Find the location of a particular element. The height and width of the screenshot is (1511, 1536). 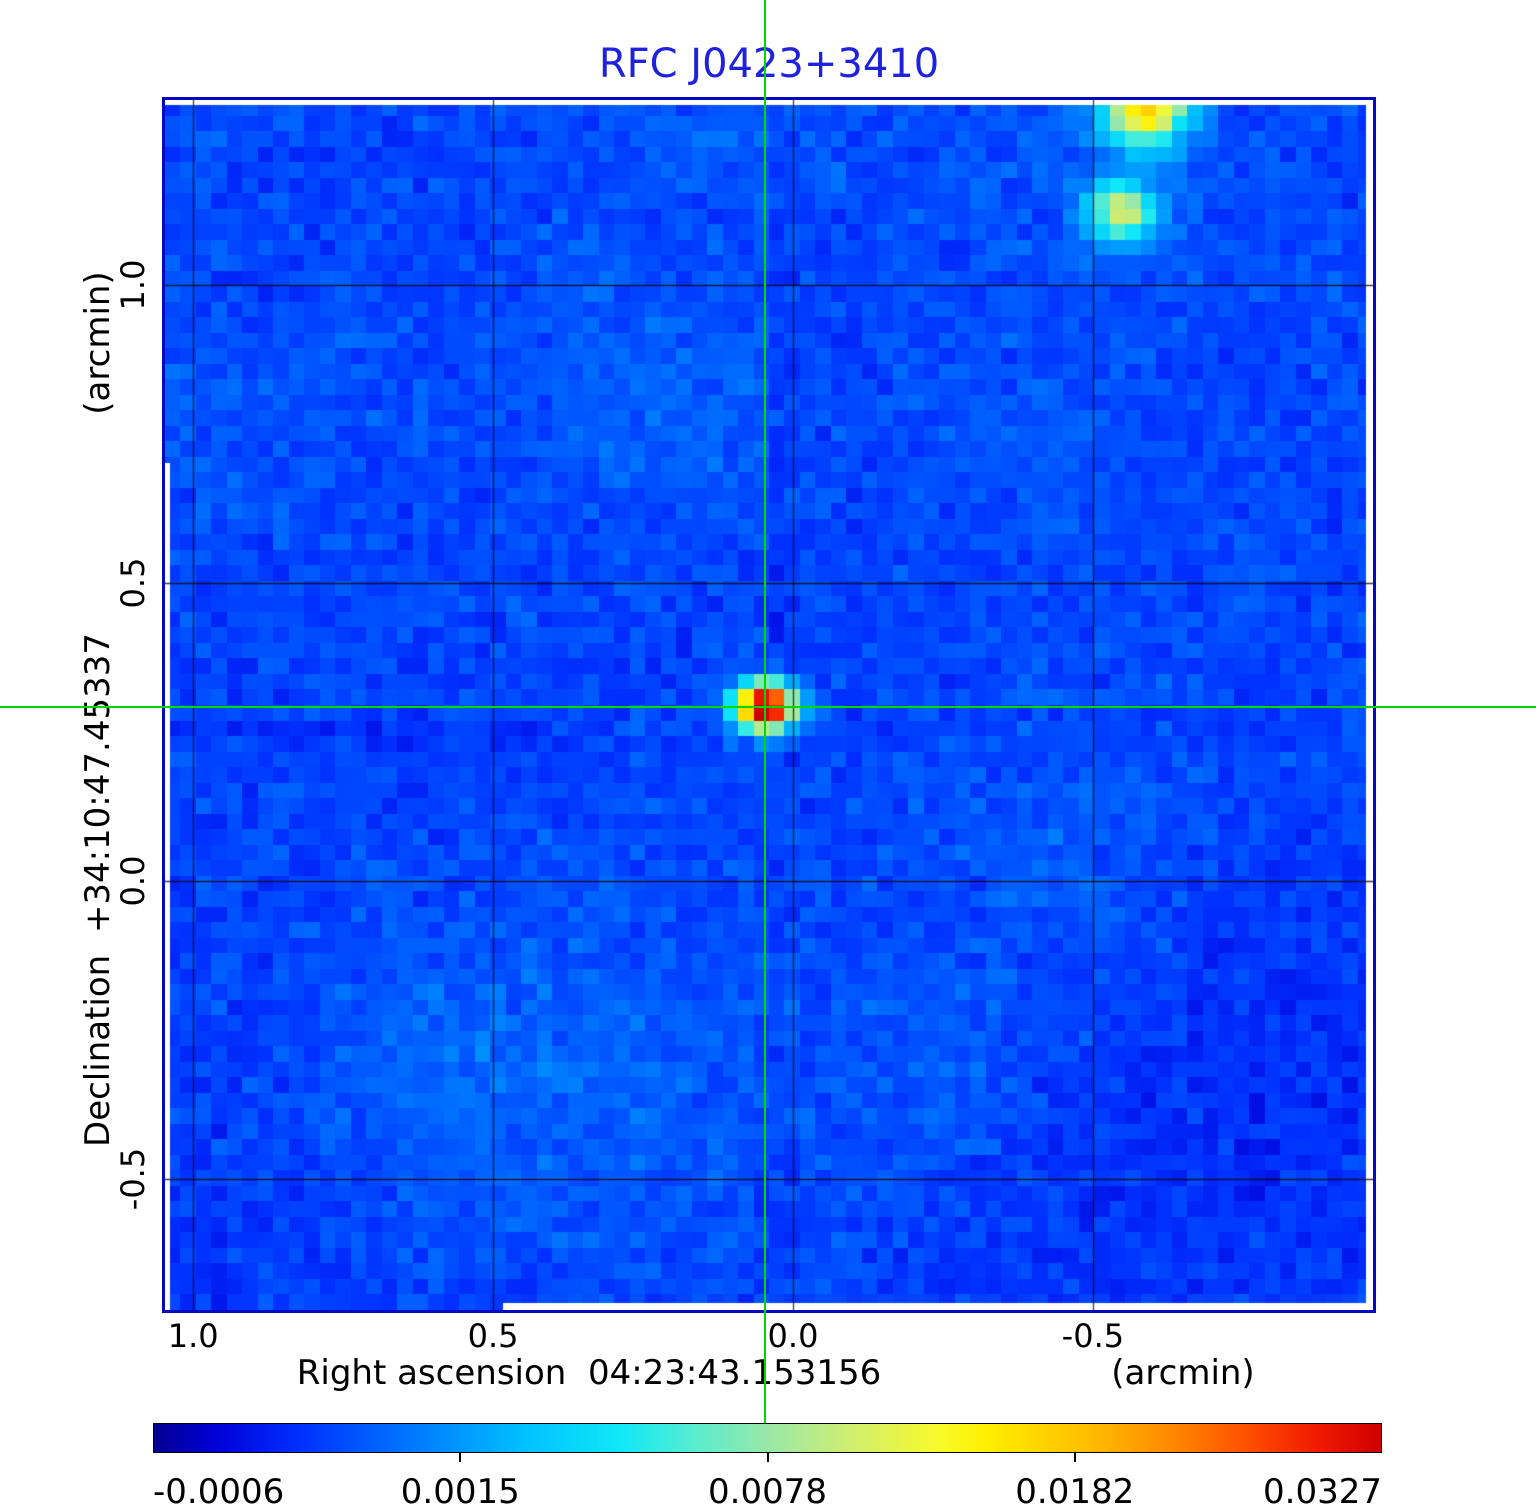

colorbar-tick-label: 0.0015 is located at coordinates (460, 1491).